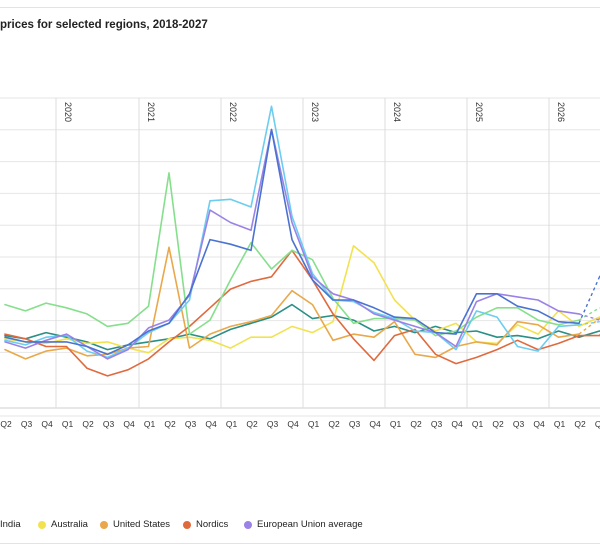 This screenshot has width=600, height=552. What do you see at coordinates (310, 524) in the screenshot?
I see `legend-label: European Union average` at bounding box center [310, 524].